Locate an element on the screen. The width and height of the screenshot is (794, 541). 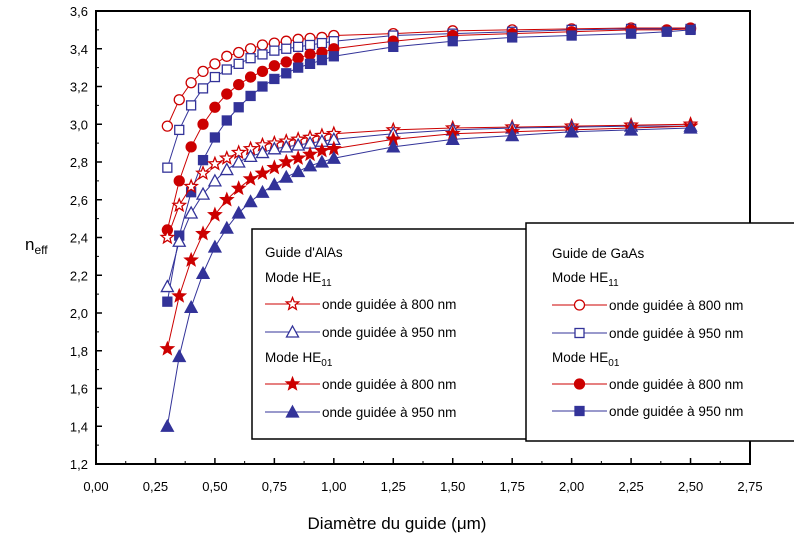
legend-gaas-title: Guide de GaAs is located at coordinates (598, 253).